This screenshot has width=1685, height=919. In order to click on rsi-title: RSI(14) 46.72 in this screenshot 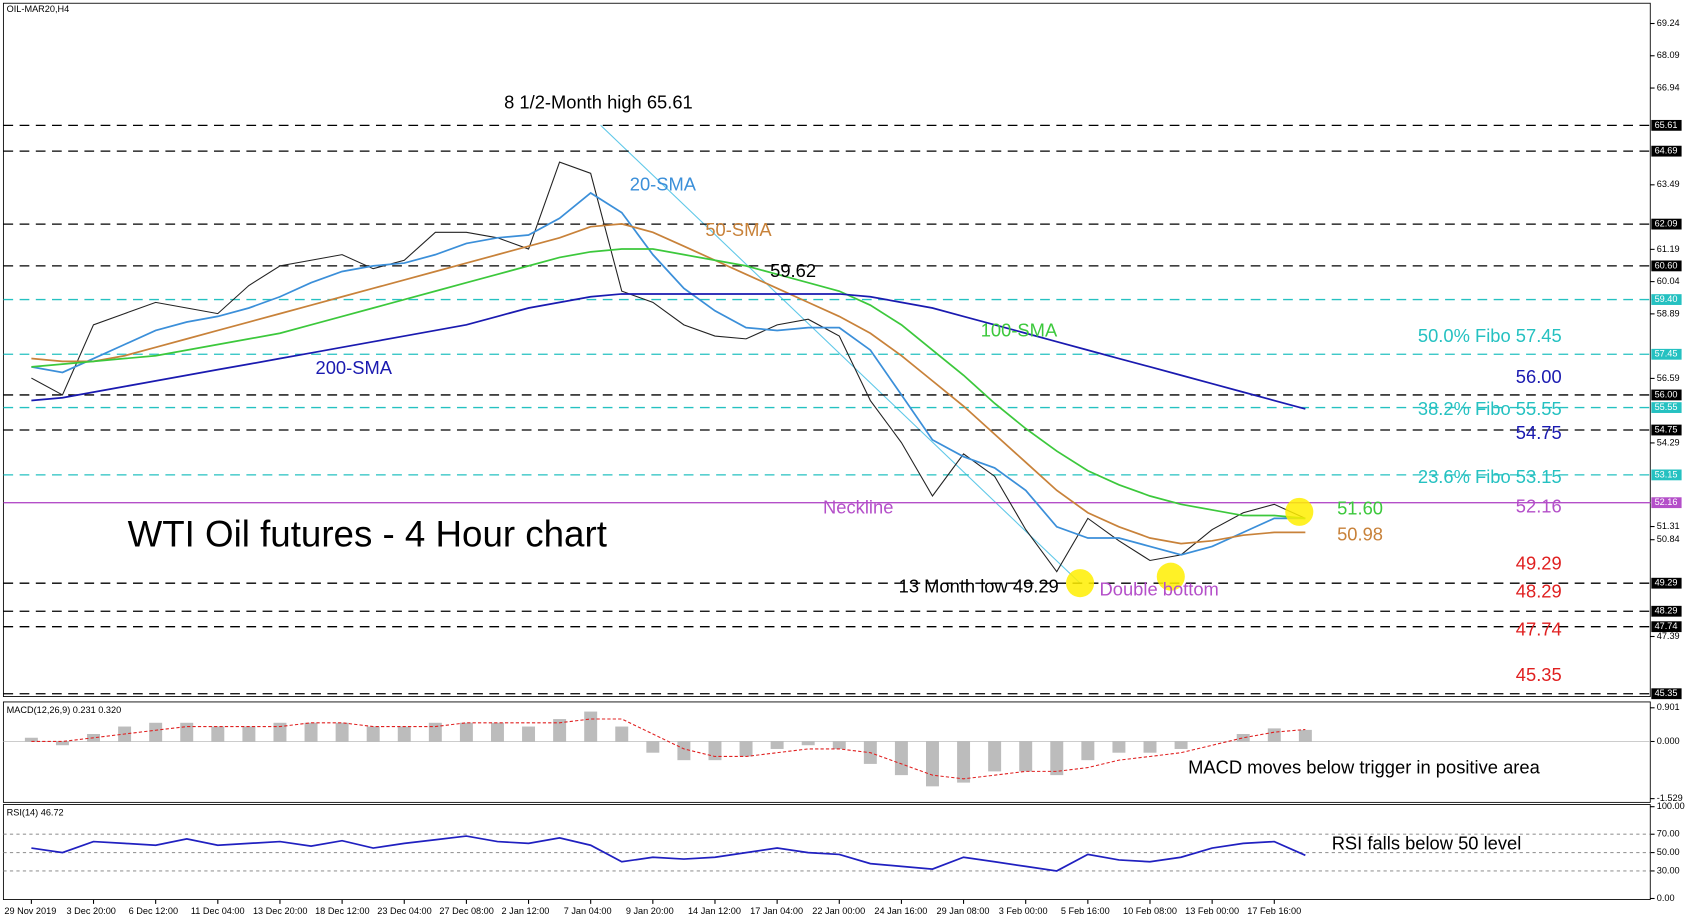, I will do `click(35, 813)`.